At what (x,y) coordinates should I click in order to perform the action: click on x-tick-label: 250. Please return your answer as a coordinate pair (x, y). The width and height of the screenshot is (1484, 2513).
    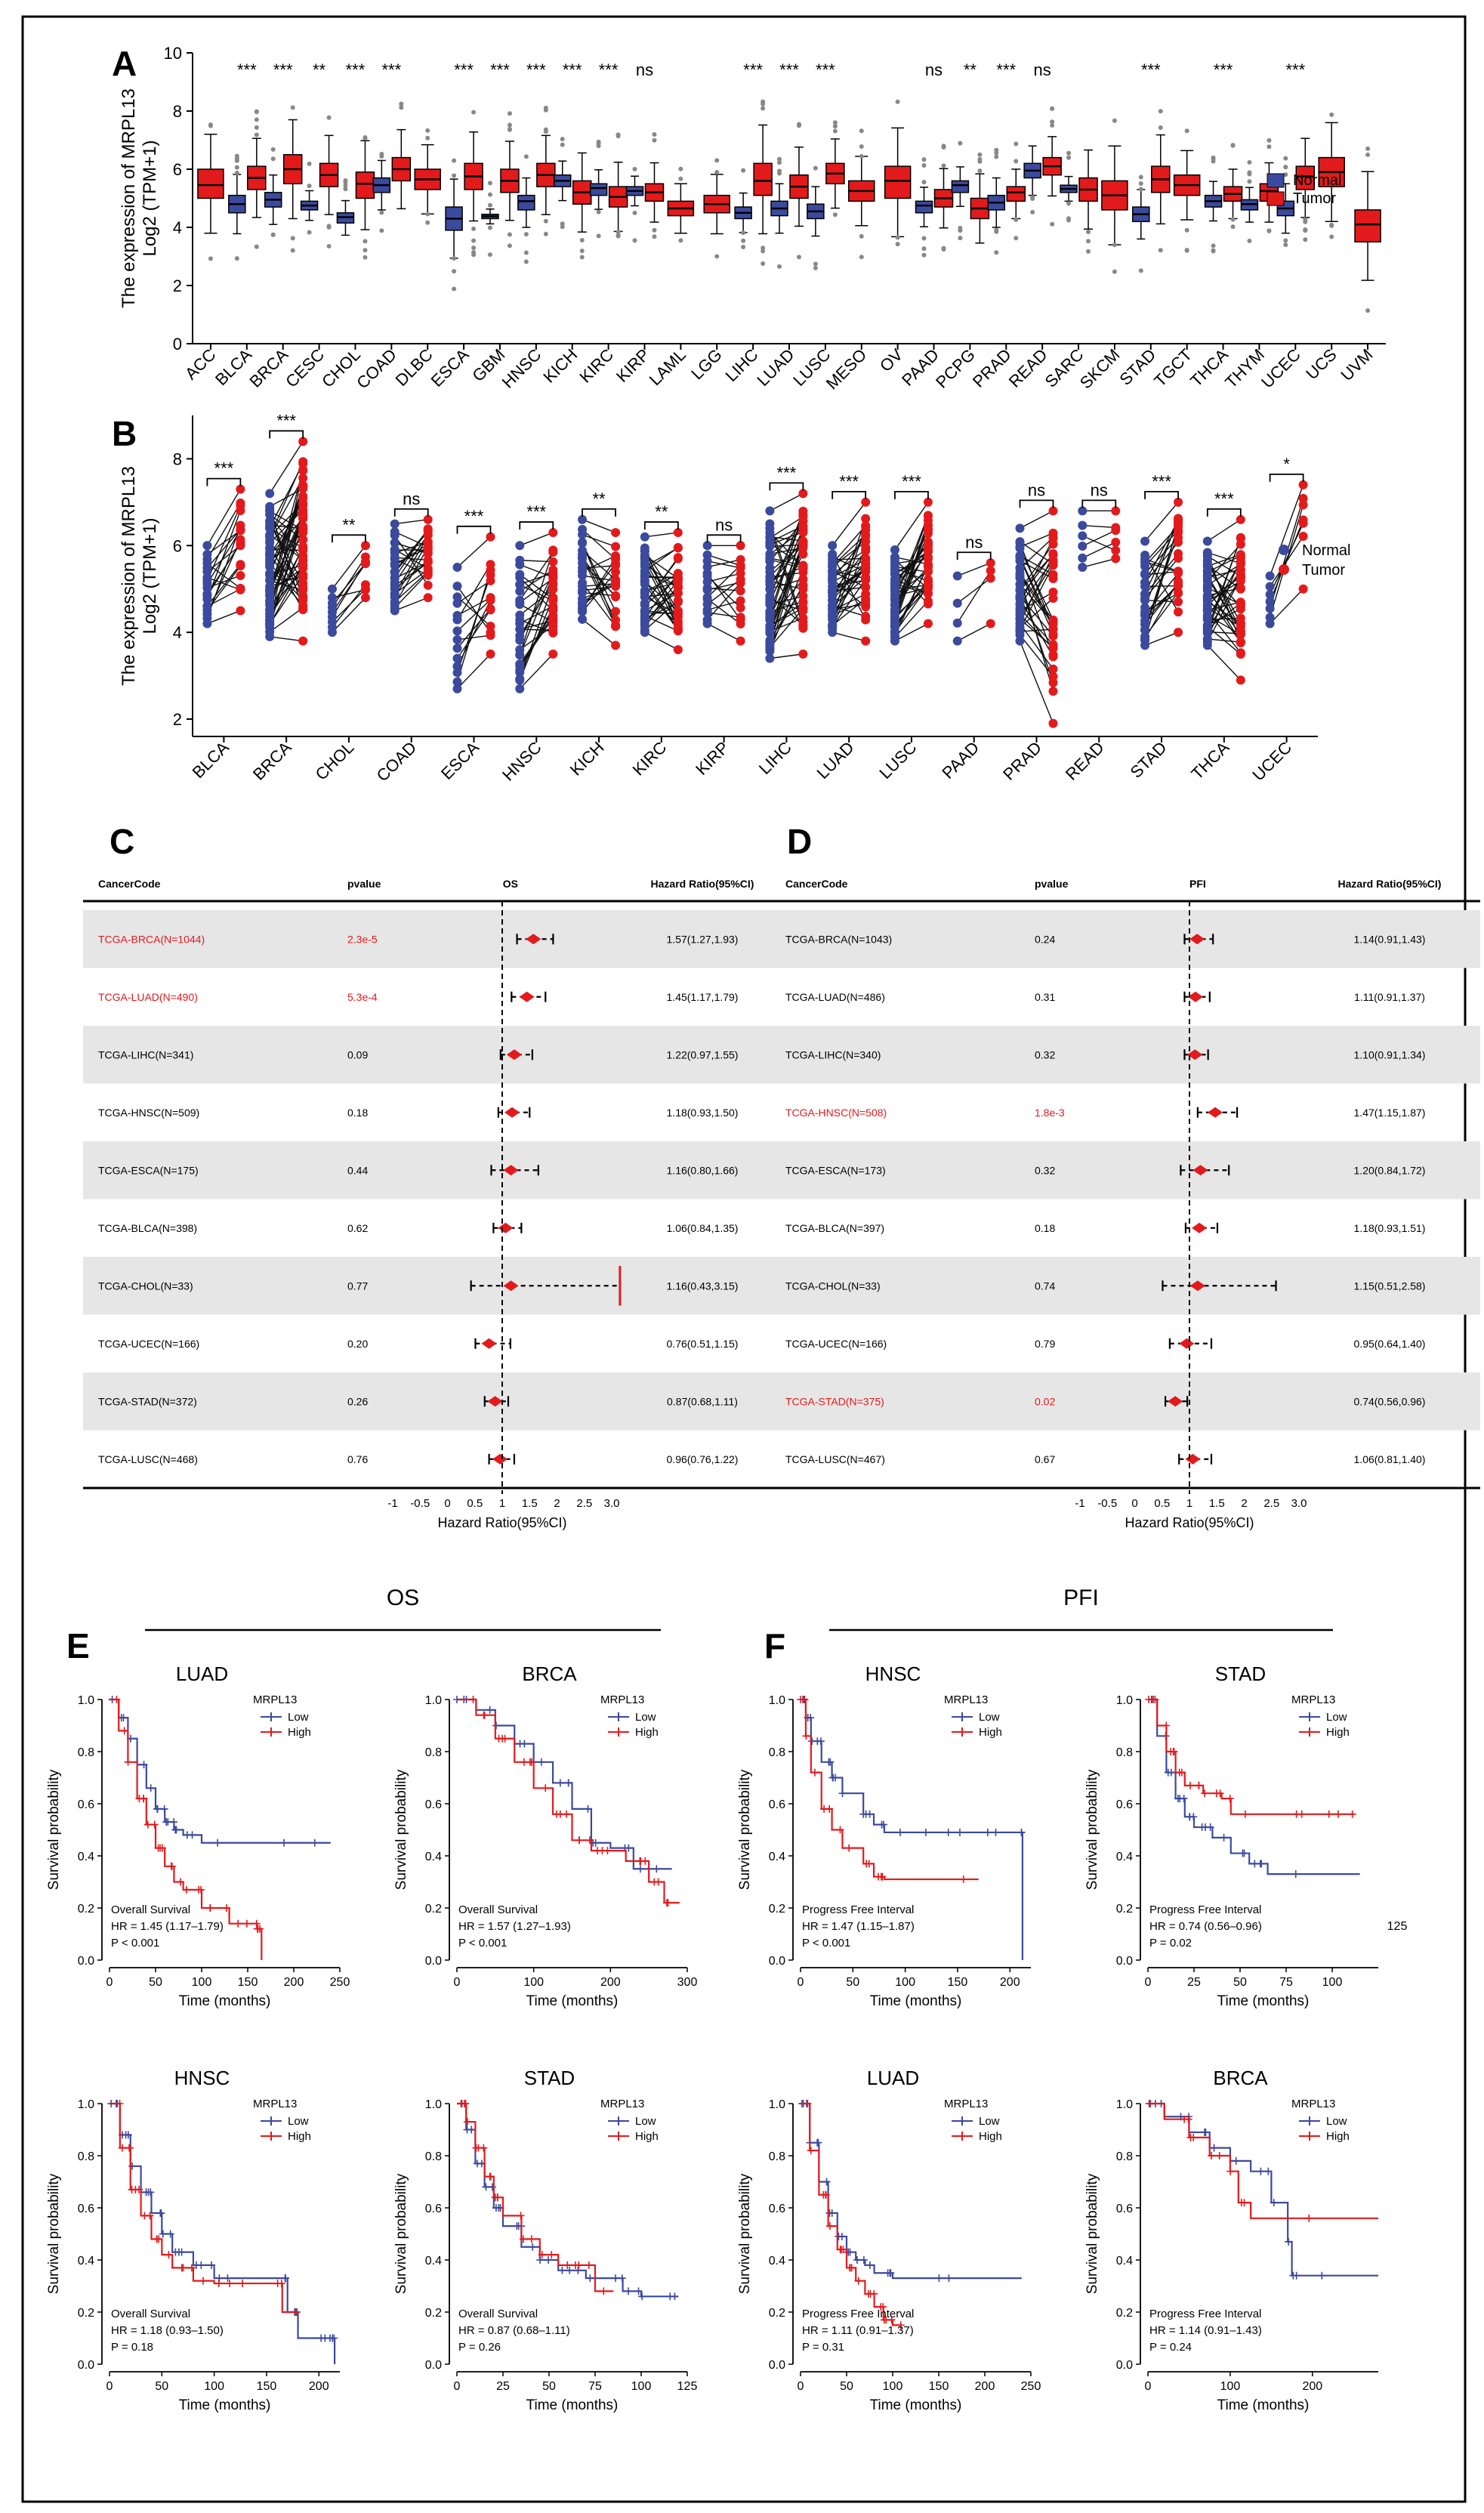
    Looking at the image, I should click on (1031, 2386).